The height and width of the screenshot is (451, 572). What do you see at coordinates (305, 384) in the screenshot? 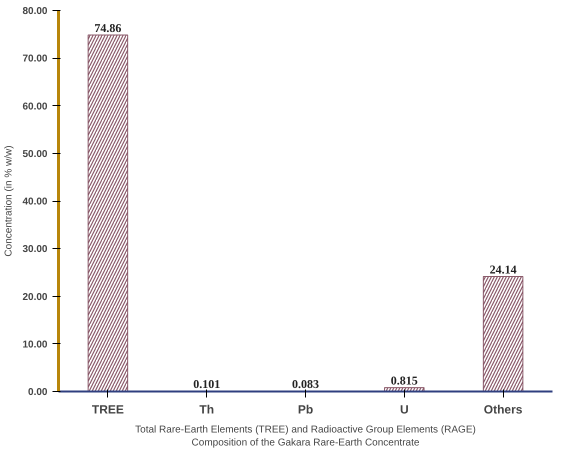
I see `data-label: 0.083` at bounding box center [305, 384].